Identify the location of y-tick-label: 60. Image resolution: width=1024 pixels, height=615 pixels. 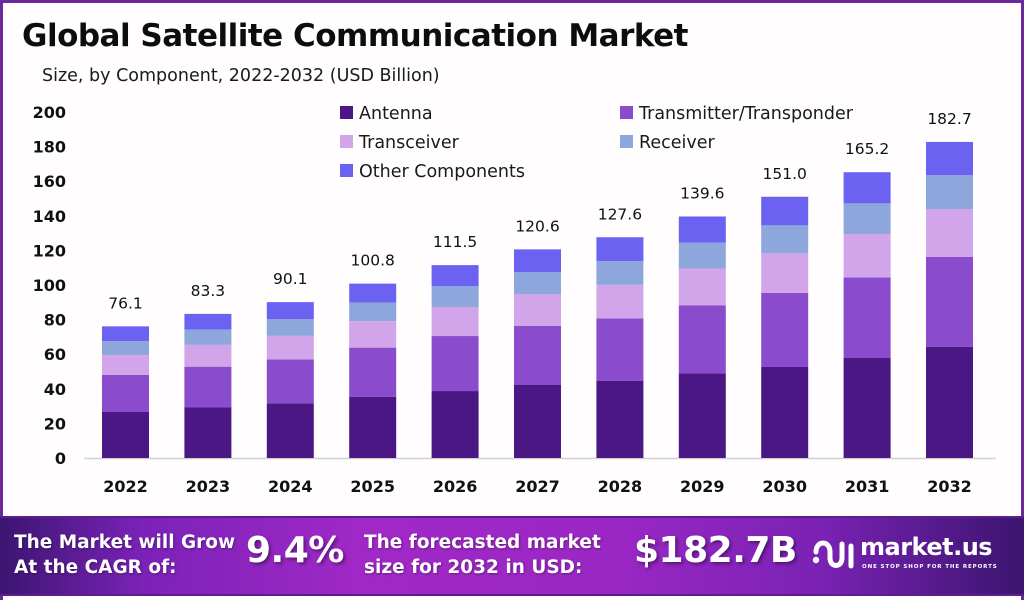
(55, 354).